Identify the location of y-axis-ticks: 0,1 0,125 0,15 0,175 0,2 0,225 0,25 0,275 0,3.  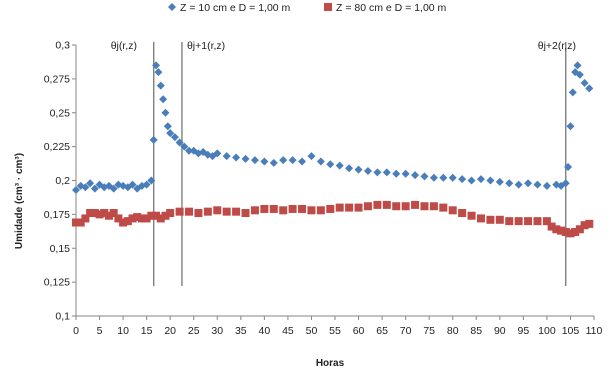
(60, 181).